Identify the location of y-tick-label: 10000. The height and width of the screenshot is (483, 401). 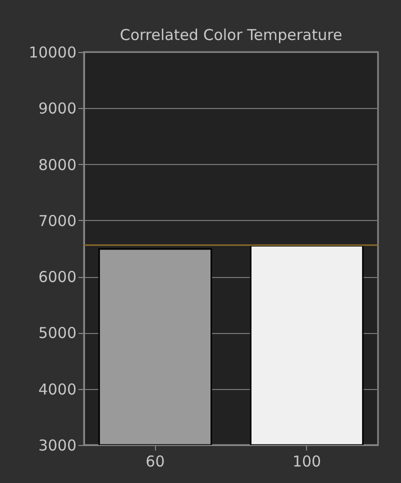
(52, 53).